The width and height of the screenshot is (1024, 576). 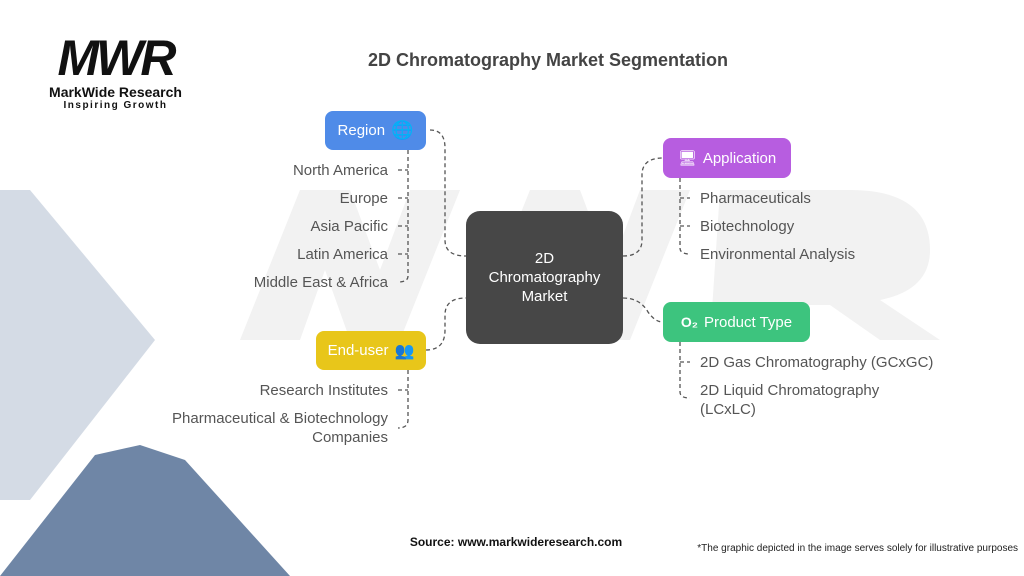 I want to click on list-item: Middle East & Africa, so click(x=320, y=282).